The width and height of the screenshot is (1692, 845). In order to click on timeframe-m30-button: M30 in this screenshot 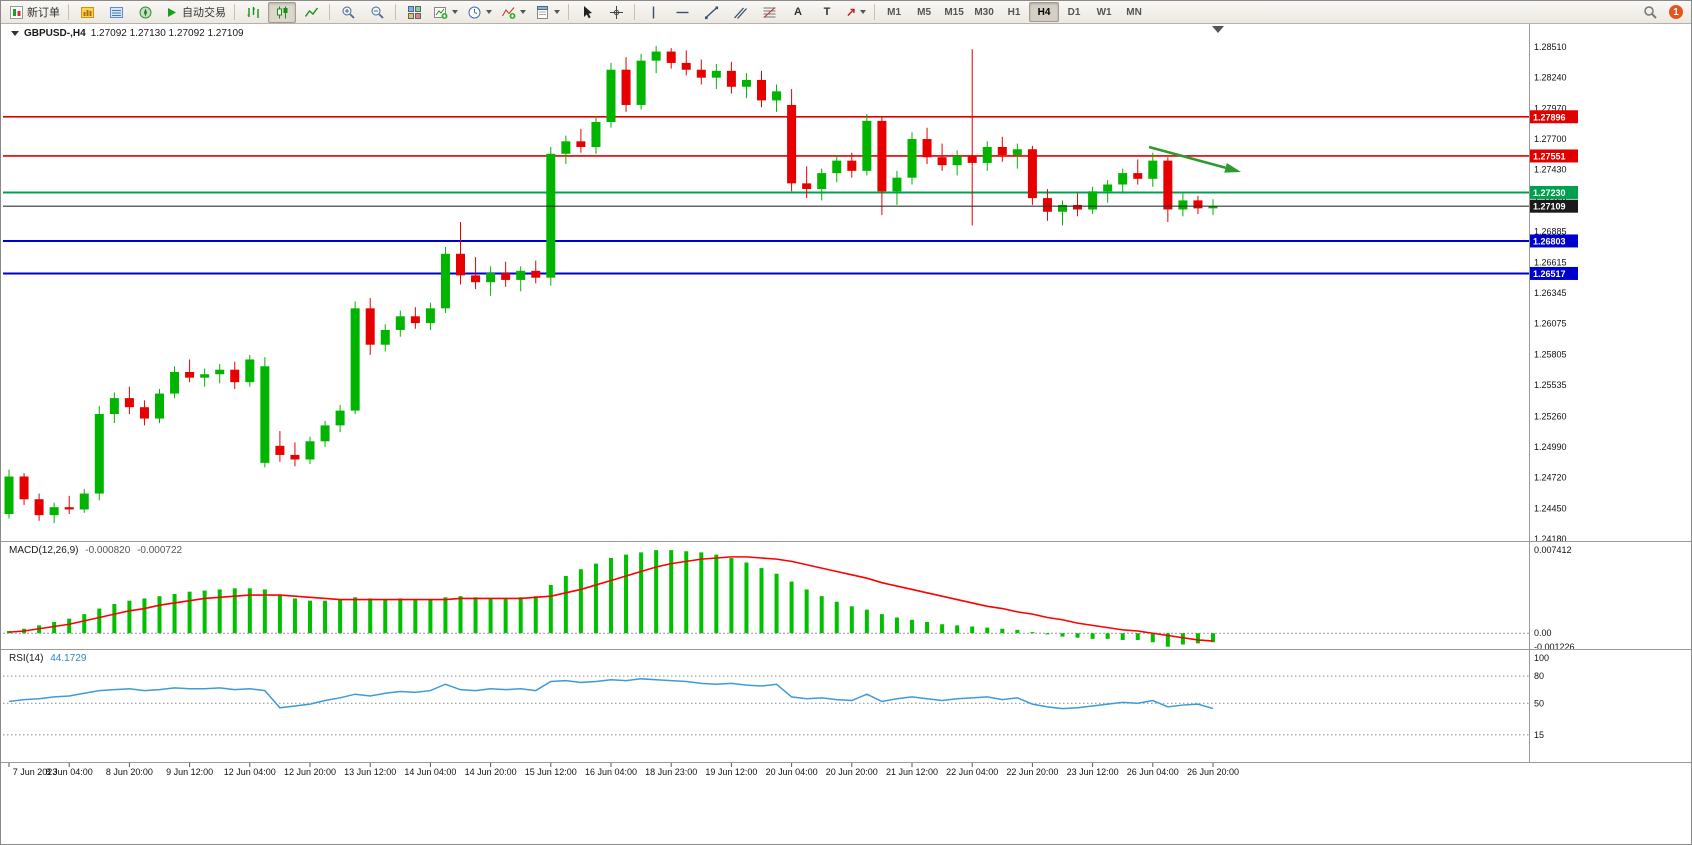, I will do `click(984, 12)`.